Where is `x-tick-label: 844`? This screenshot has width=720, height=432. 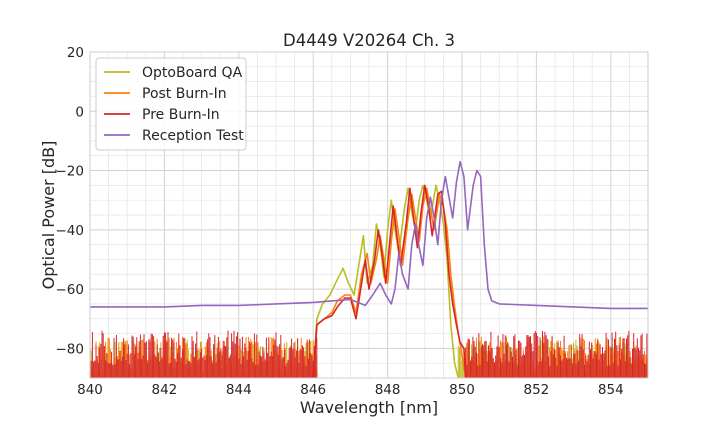 x-tick-label: 844 is located at coordinates (239, 390).